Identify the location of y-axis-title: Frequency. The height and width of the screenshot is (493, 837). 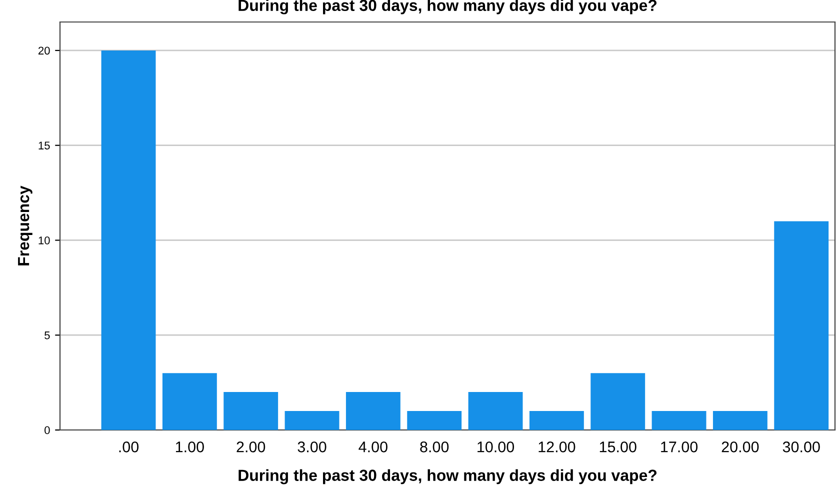
(25, 226).